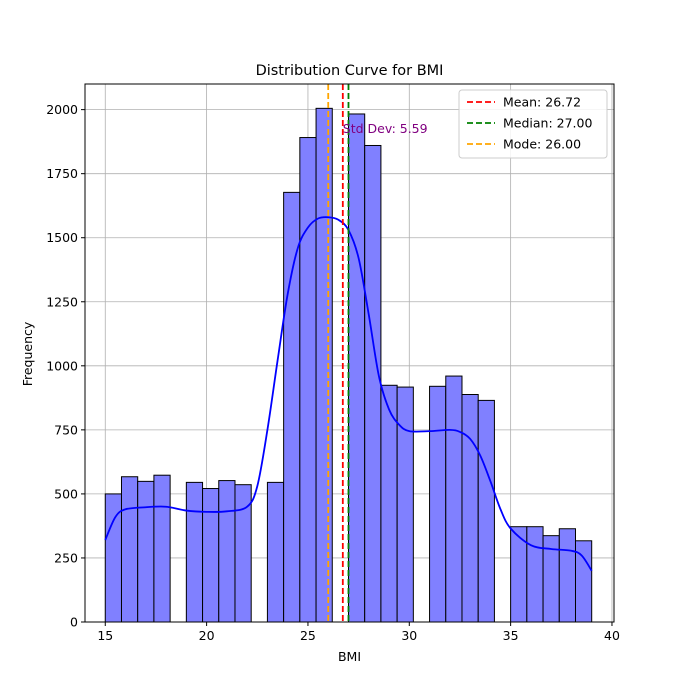  I want to click on legend: Mean: 26.72 Median: 27.00 Mode: 26.00, so click(533, 124).